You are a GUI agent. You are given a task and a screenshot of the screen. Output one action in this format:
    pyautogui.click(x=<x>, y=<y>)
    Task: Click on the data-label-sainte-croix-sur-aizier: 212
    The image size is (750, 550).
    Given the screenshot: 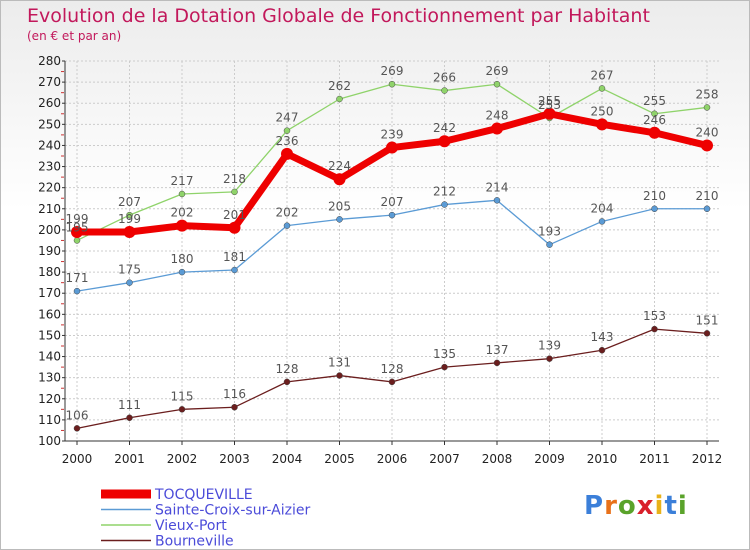 What is the action you would take?
    pyautogui.click(x=444, y=192)
    